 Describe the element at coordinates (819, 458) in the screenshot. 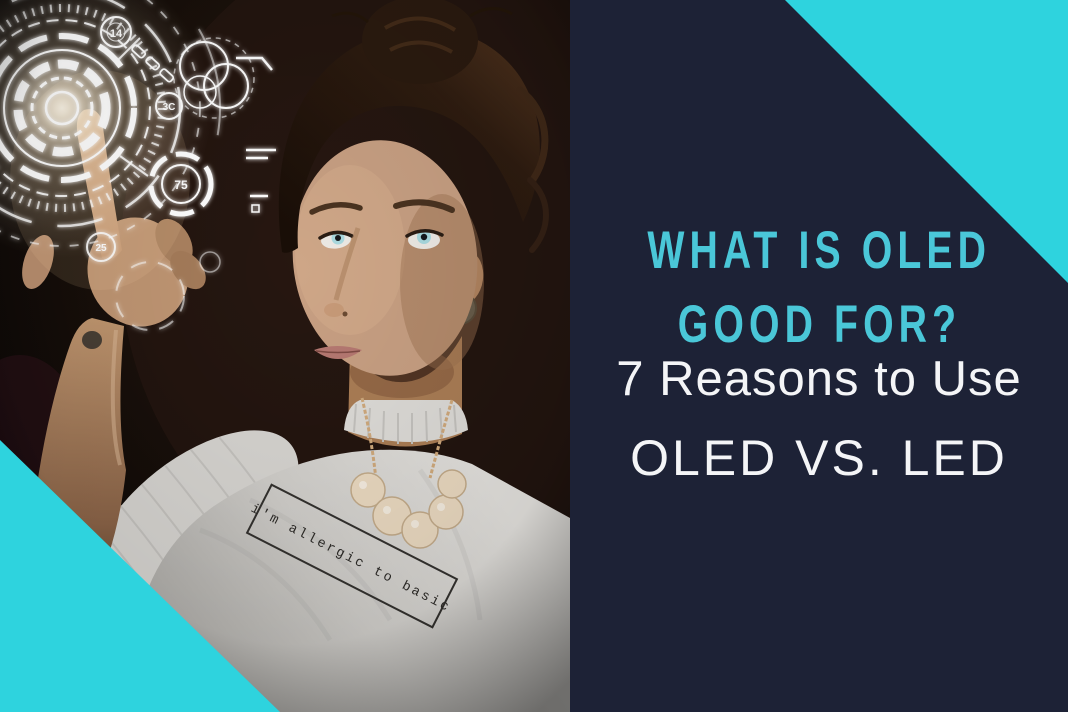

I see `subtitle-line-2: OLED VS. LED` at that location.